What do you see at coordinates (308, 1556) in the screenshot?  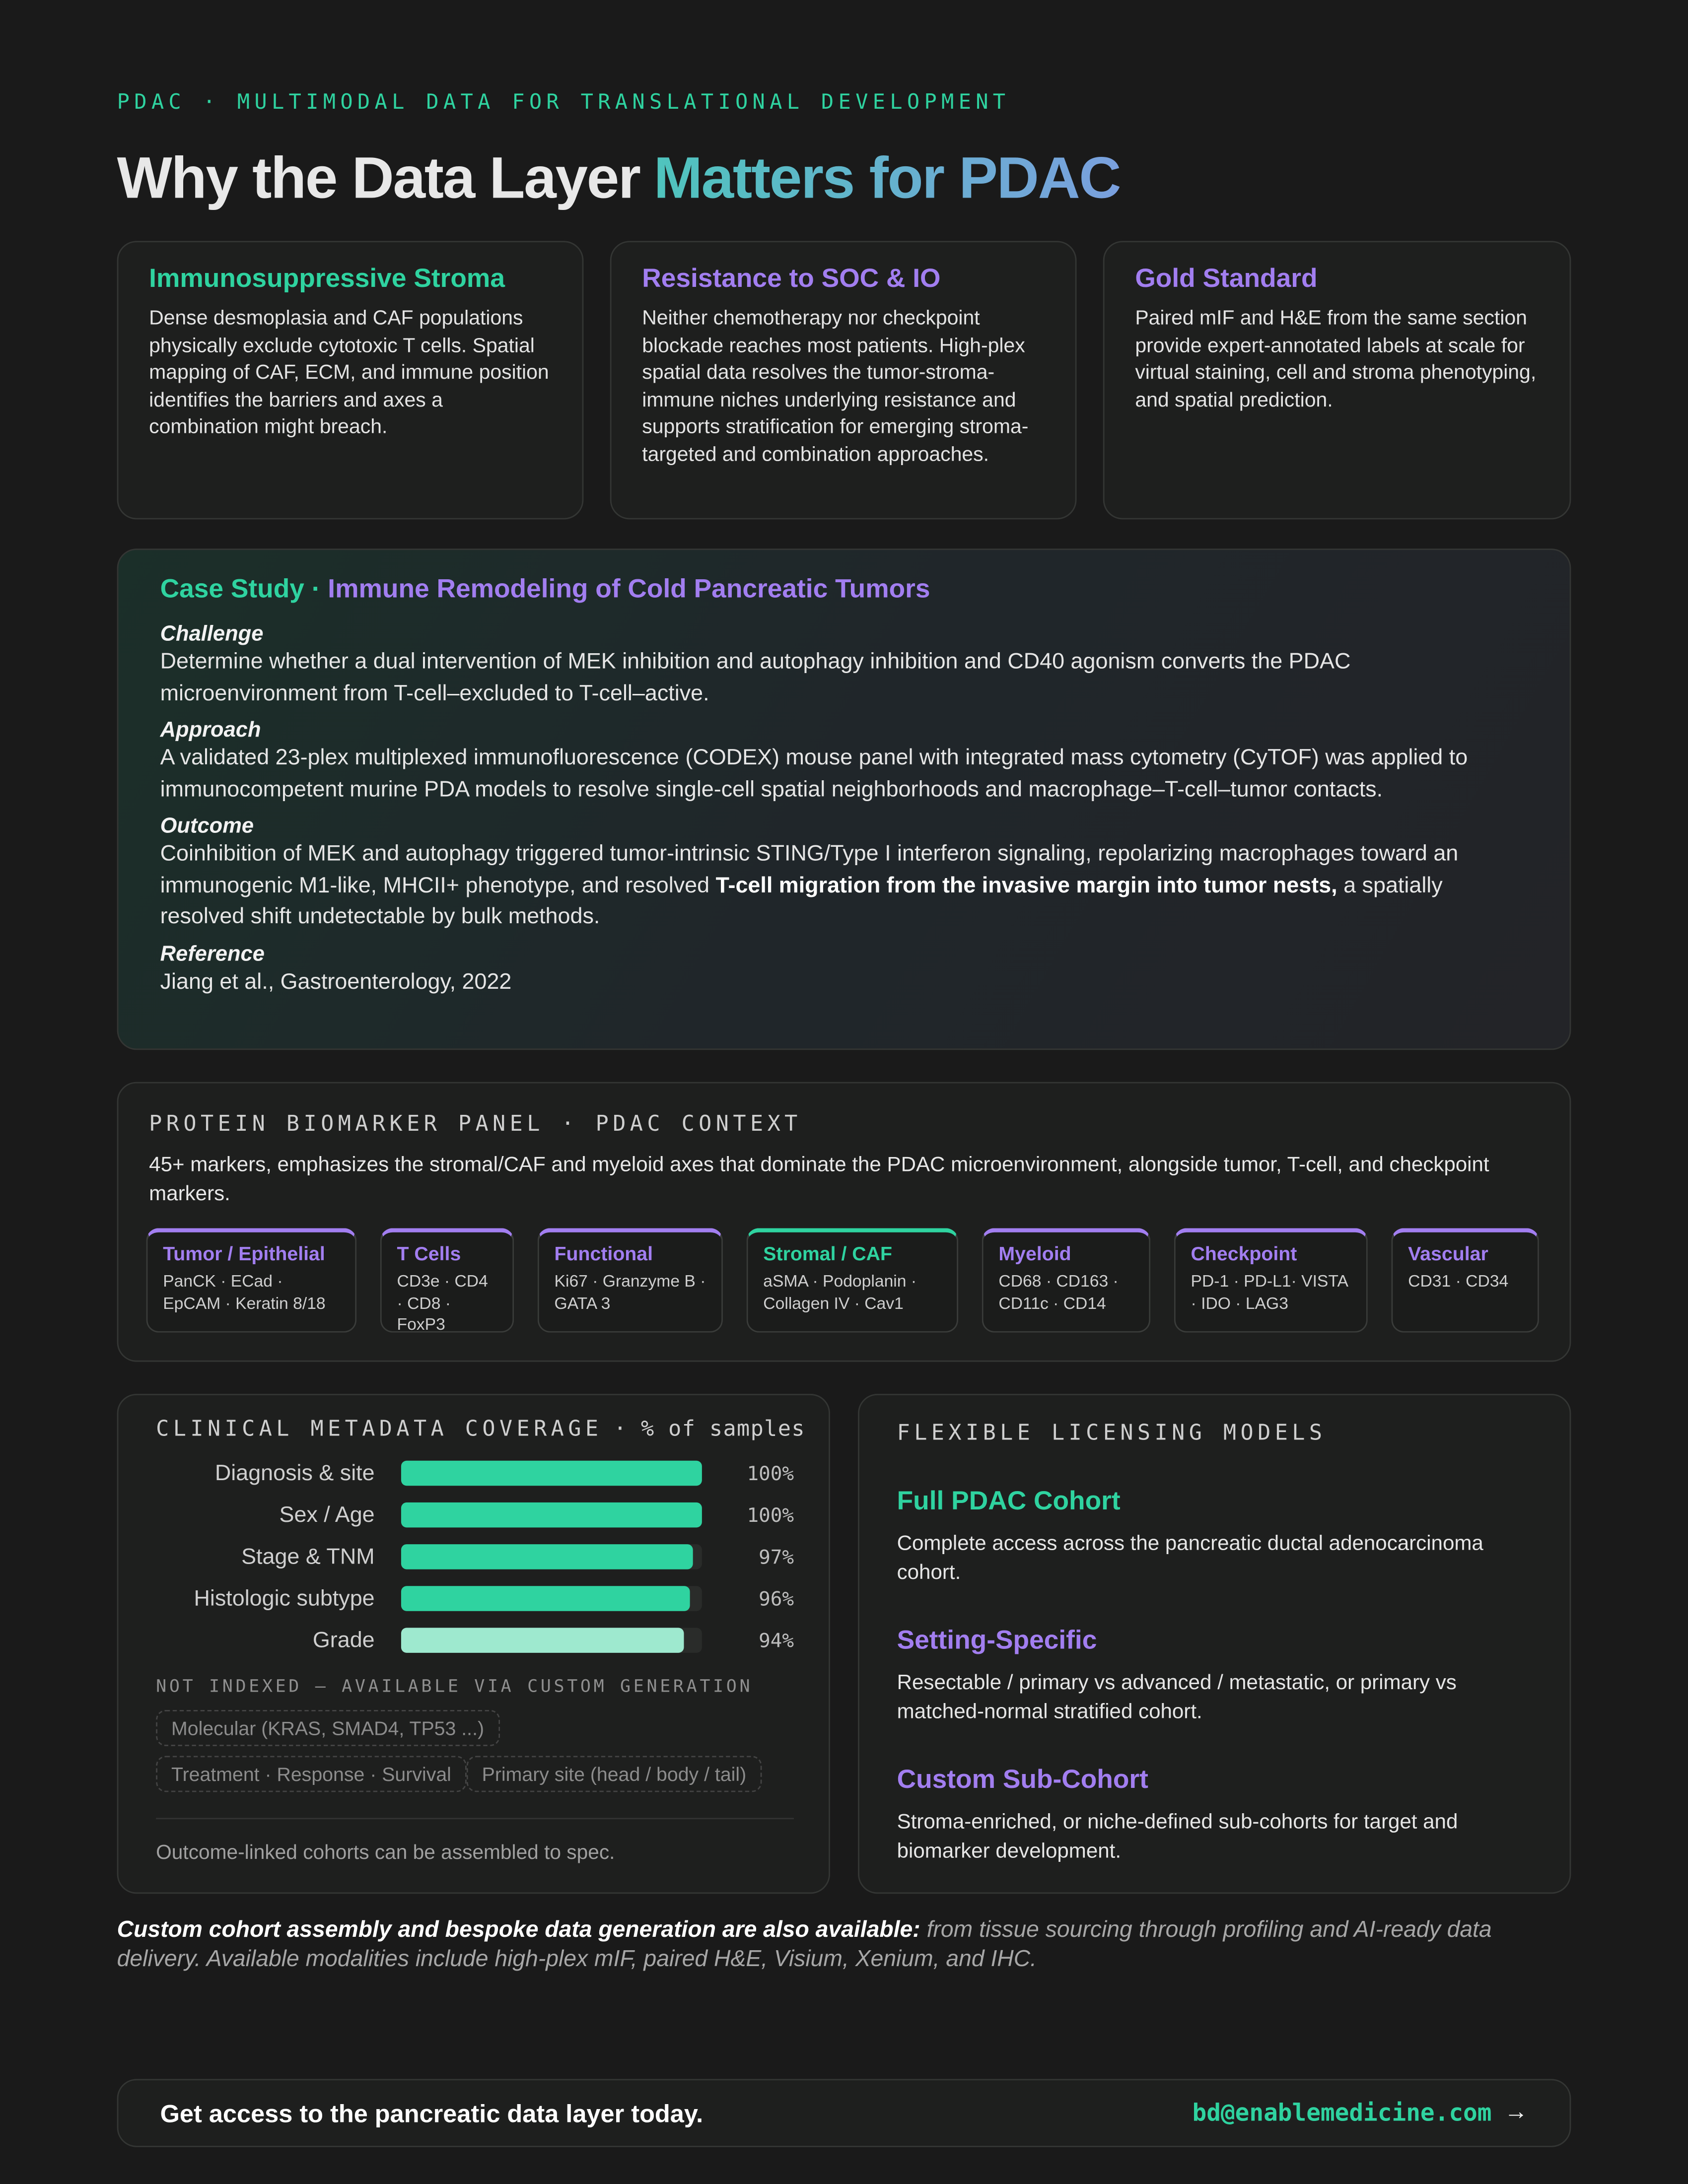 I see `row-label: Stage & TNM` at bounding box center [308, 1556].